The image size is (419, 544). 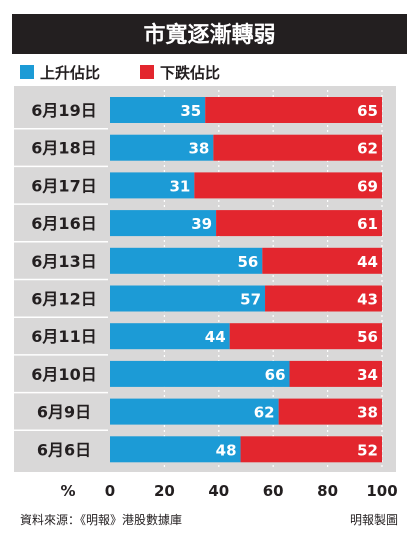 I want to click on x-tick-label-1: 20, so click(x=164, y=491).